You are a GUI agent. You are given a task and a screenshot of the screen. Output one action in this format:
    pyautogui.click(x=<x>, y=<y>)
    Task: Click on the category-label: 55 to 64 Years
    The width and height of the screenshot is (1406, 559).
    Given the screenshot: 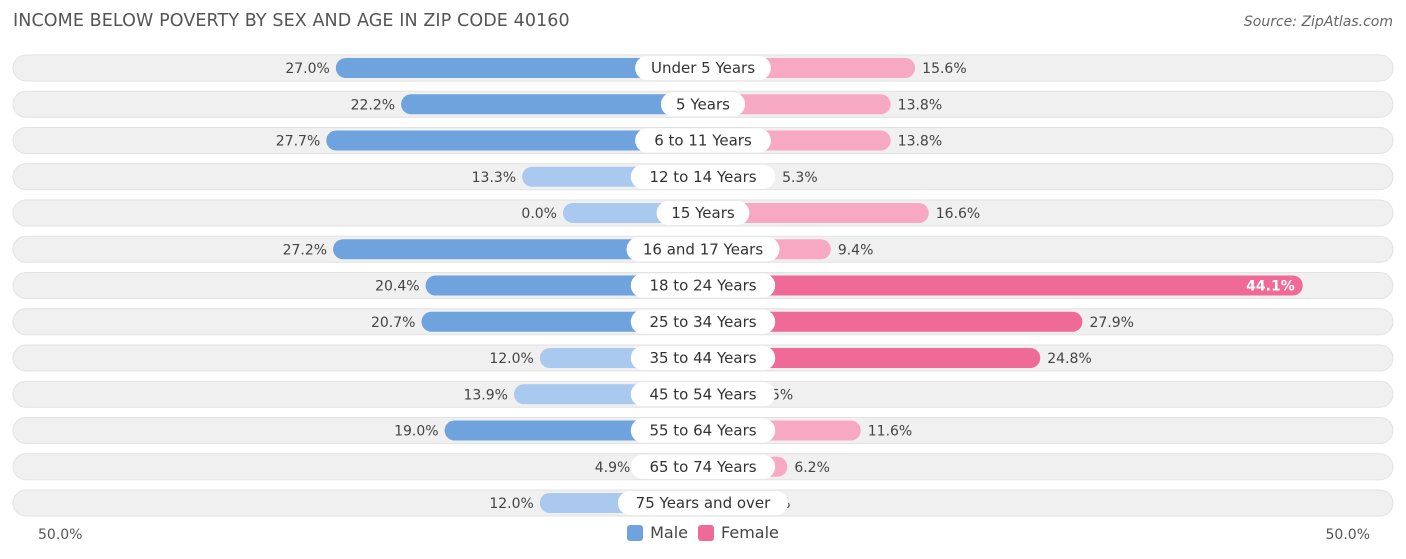 What is the action you would take?
    pyautogui.click(x=702, y=431)
    